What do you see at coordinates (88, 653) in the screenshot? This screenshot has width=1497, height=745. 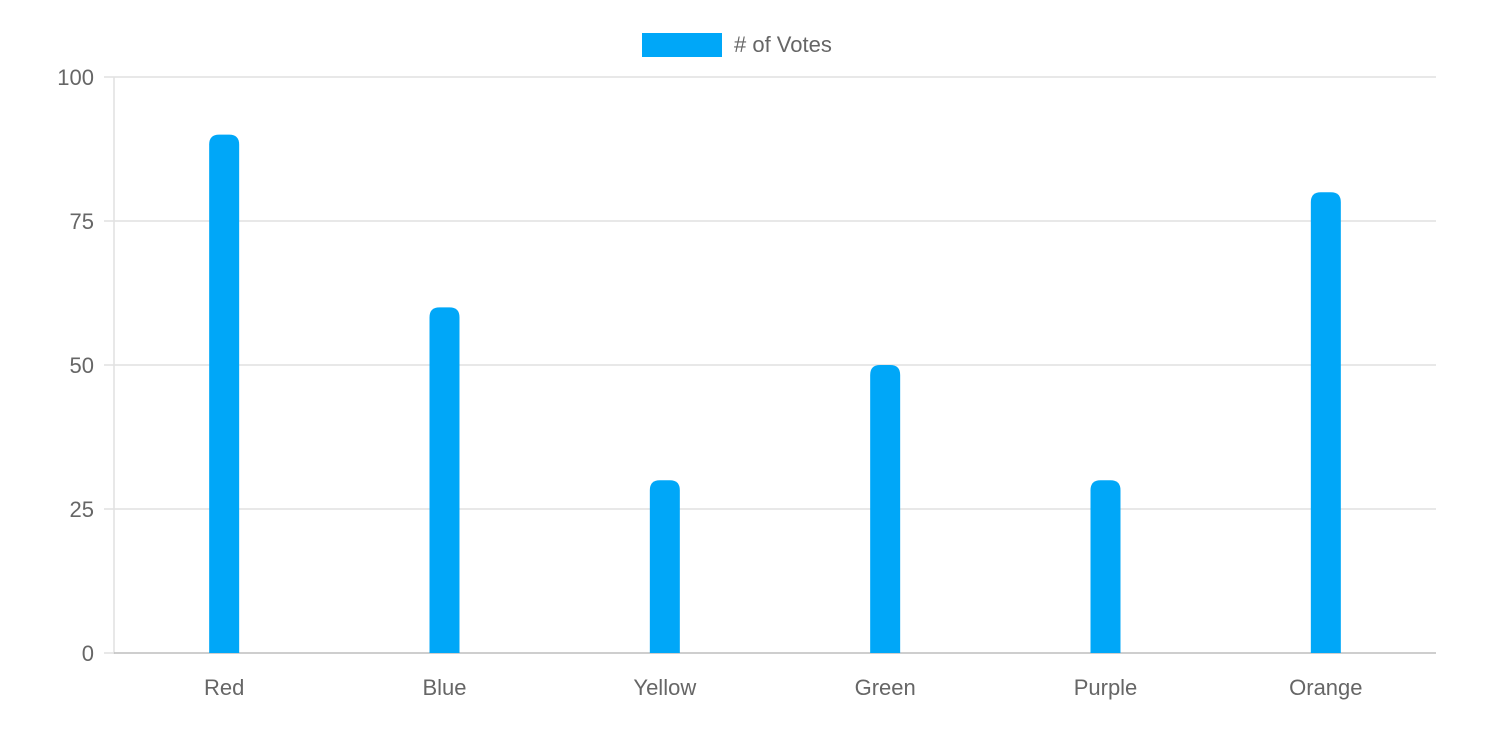 I see `y-axis-tick-label: 0` at bounding box center [88, 653].